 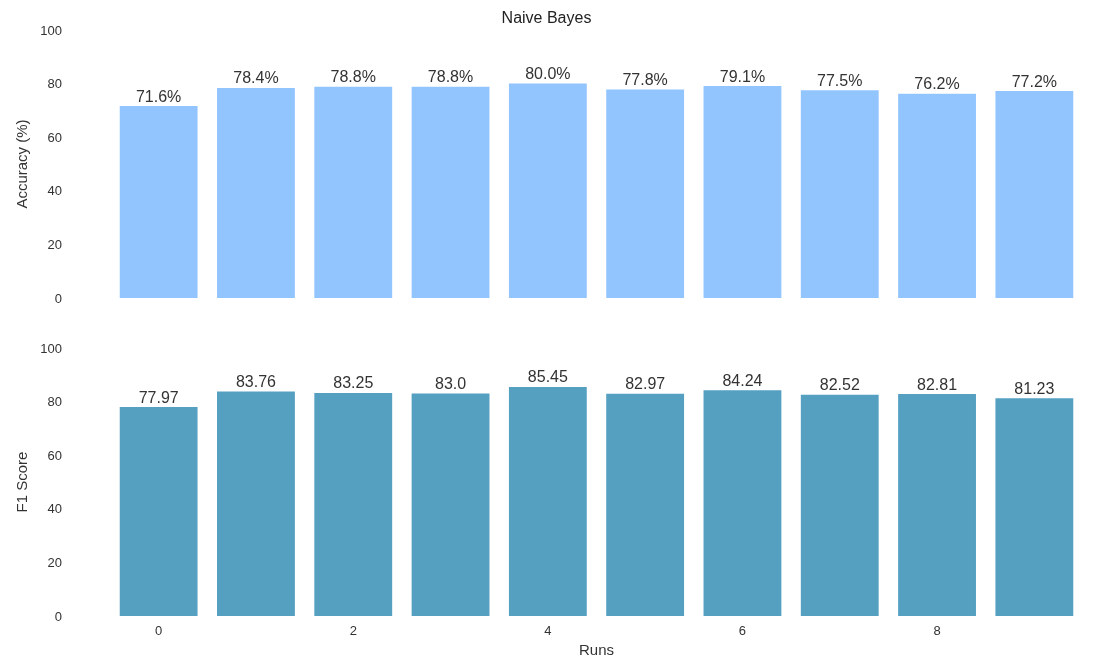 I want to click on data-label: 77.5%, so click(x=840, y=80).